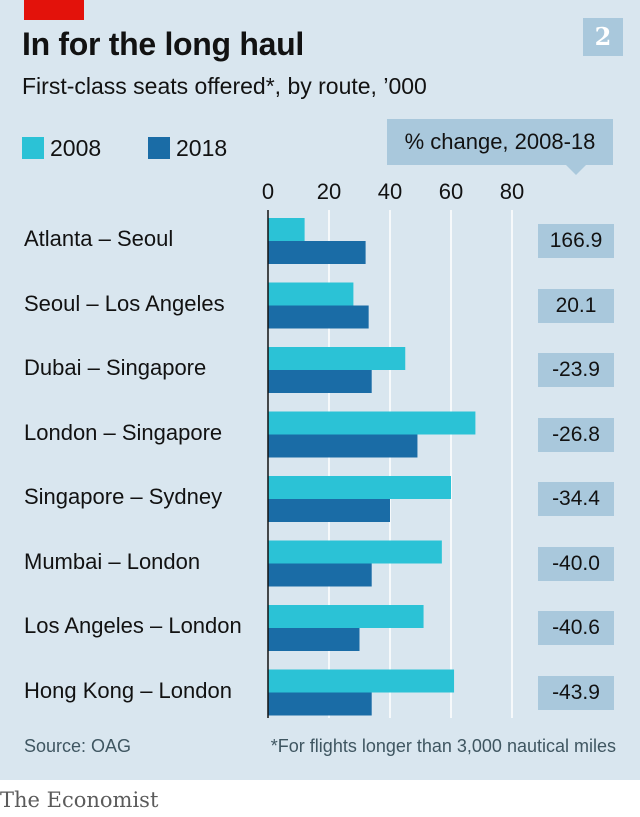 The width and height of the screenshot is (640, 817). Describe the element at coordinates (603, 37) in the screenshot. I see `chart-number-badge: 2` at that location.